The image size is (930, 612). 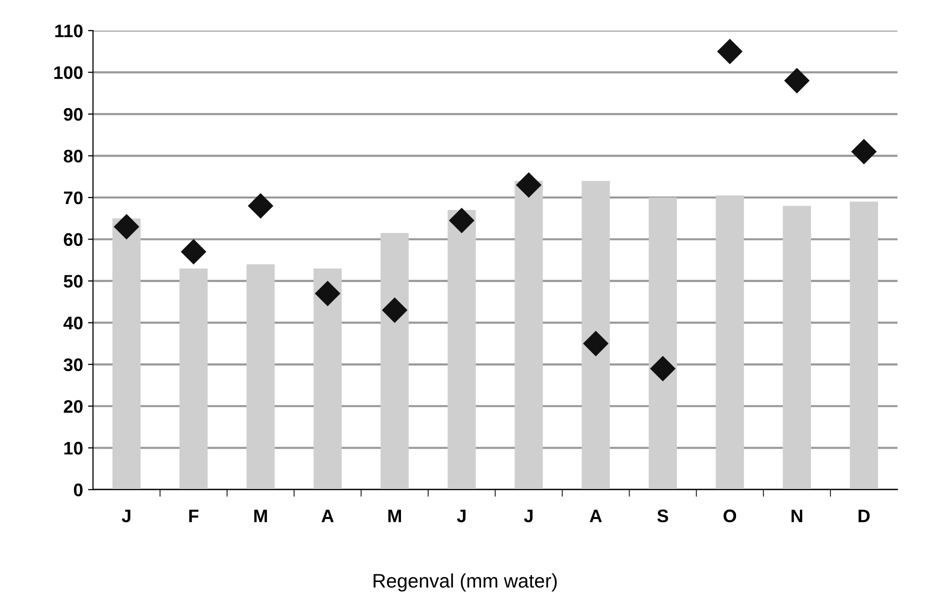 I want to click on x-tick-label: F, so click(x=193, y=516).